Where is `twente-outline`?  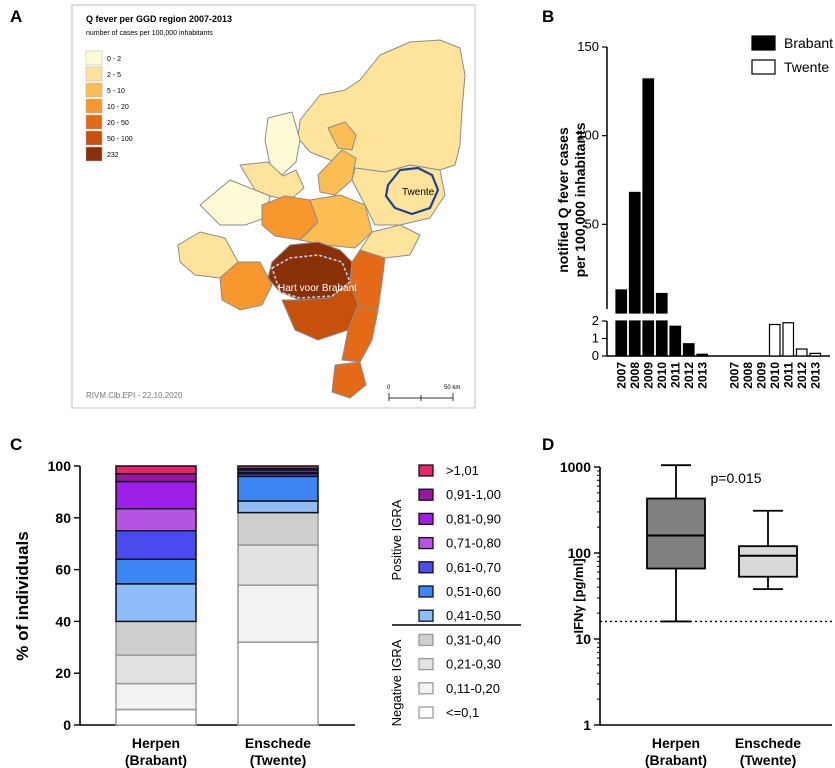
twente-outline is located at coordinates (412, 191).